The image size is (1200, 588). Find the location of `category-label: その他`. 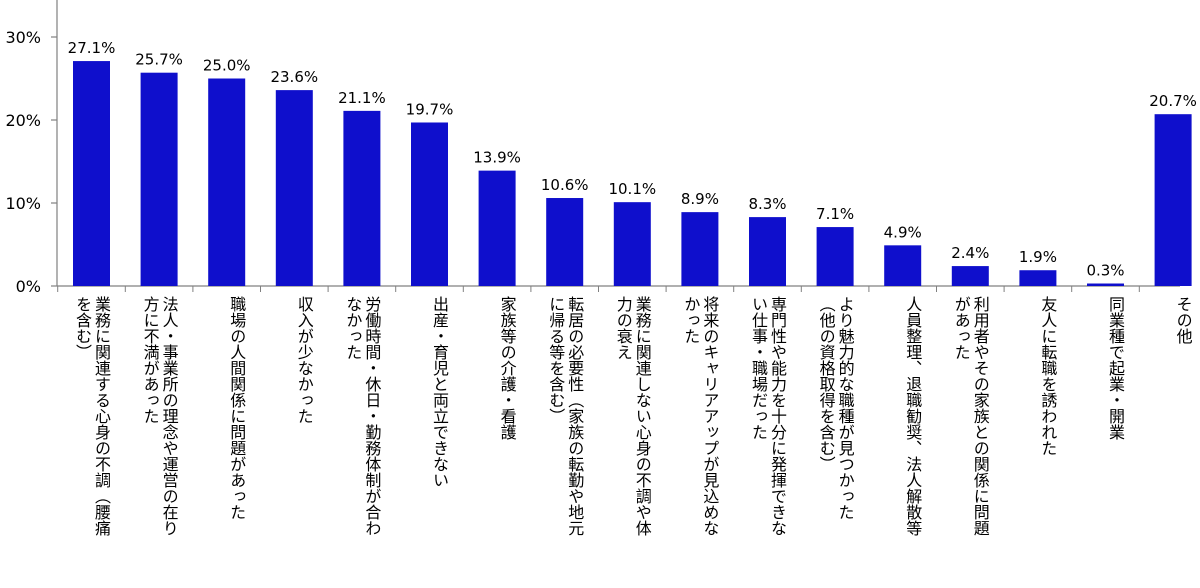

category-label: その他 is located at coordinates (1183, 320).